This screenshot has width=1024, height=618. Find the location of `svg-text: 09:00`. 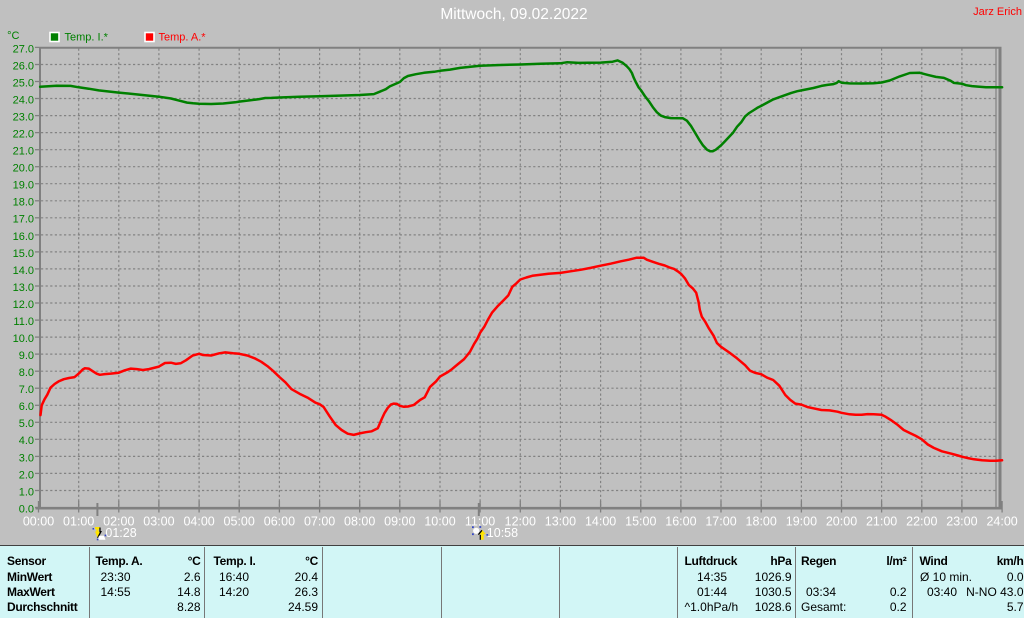

svg-text: 09:00 is located at coordinates (399, 522).